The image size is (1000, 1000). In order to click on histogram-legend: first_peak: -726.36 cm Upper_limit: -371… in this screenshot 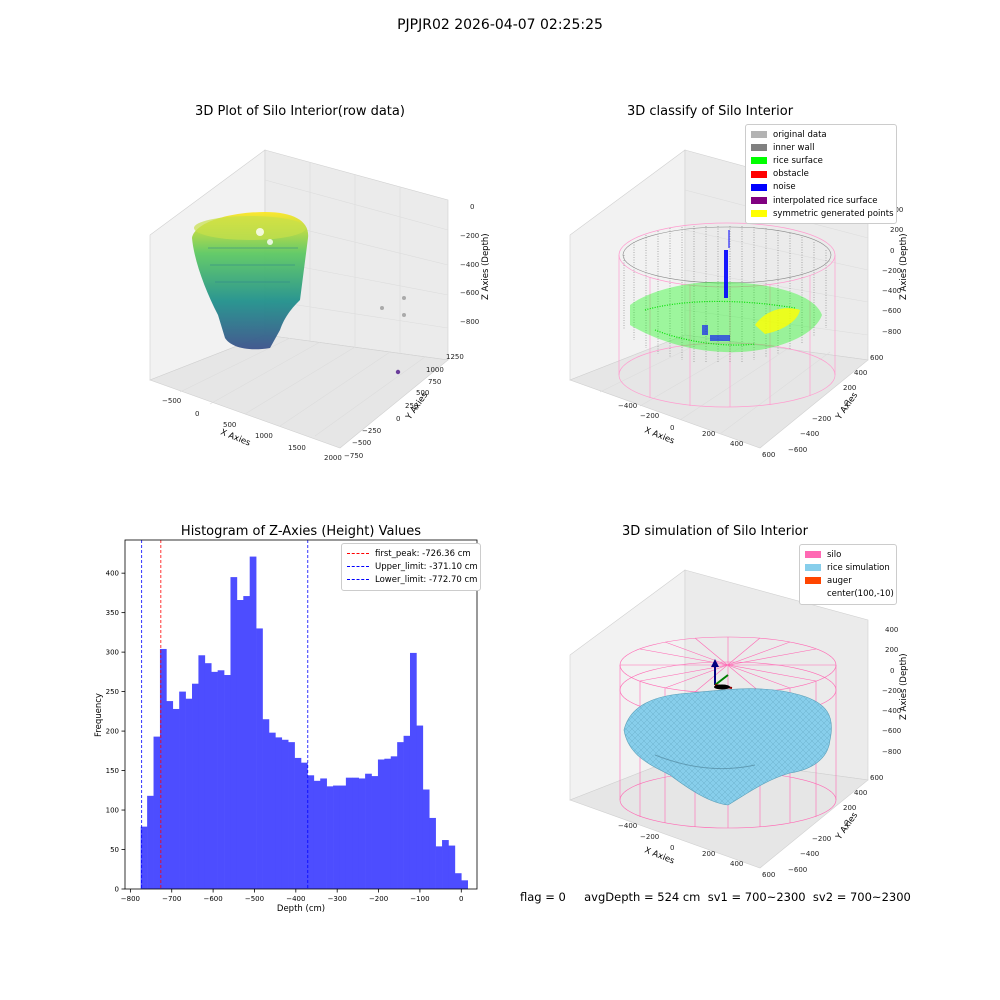, I will do `click(411, 567)`.